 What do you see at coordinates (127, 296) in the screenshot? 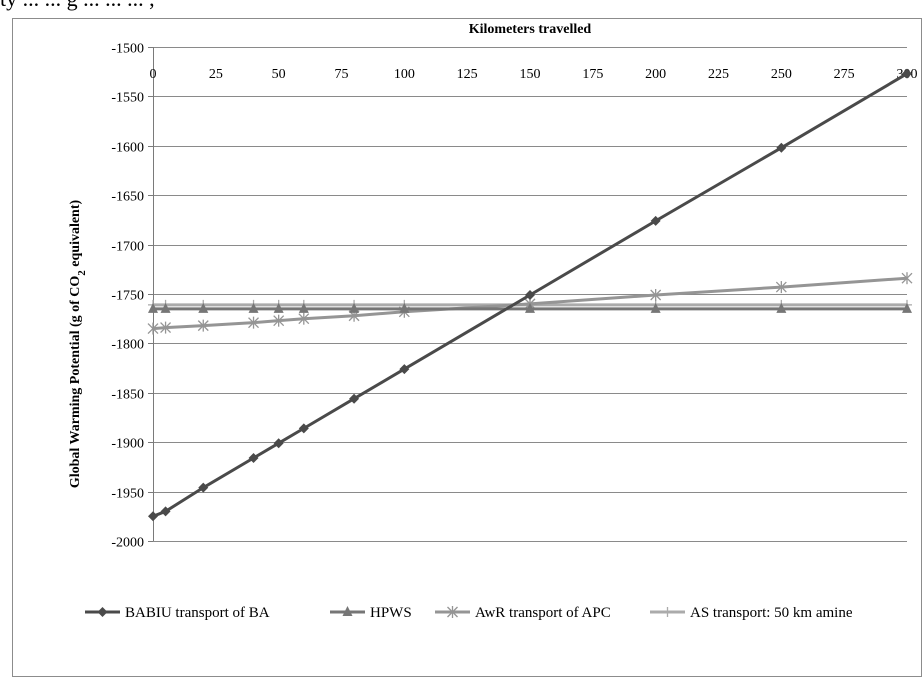
I see `y-tick-label: -1750` at bounding box center [127, 296].